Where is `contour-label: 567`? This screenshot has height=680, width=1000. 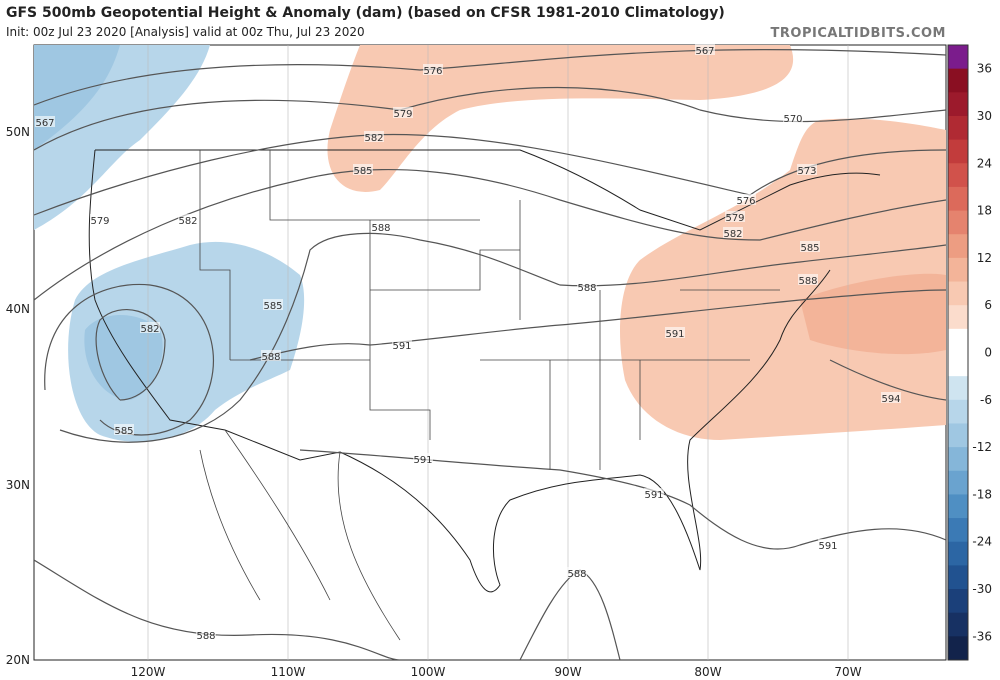
contour-label: 567 is located at coordinates (44, 123).